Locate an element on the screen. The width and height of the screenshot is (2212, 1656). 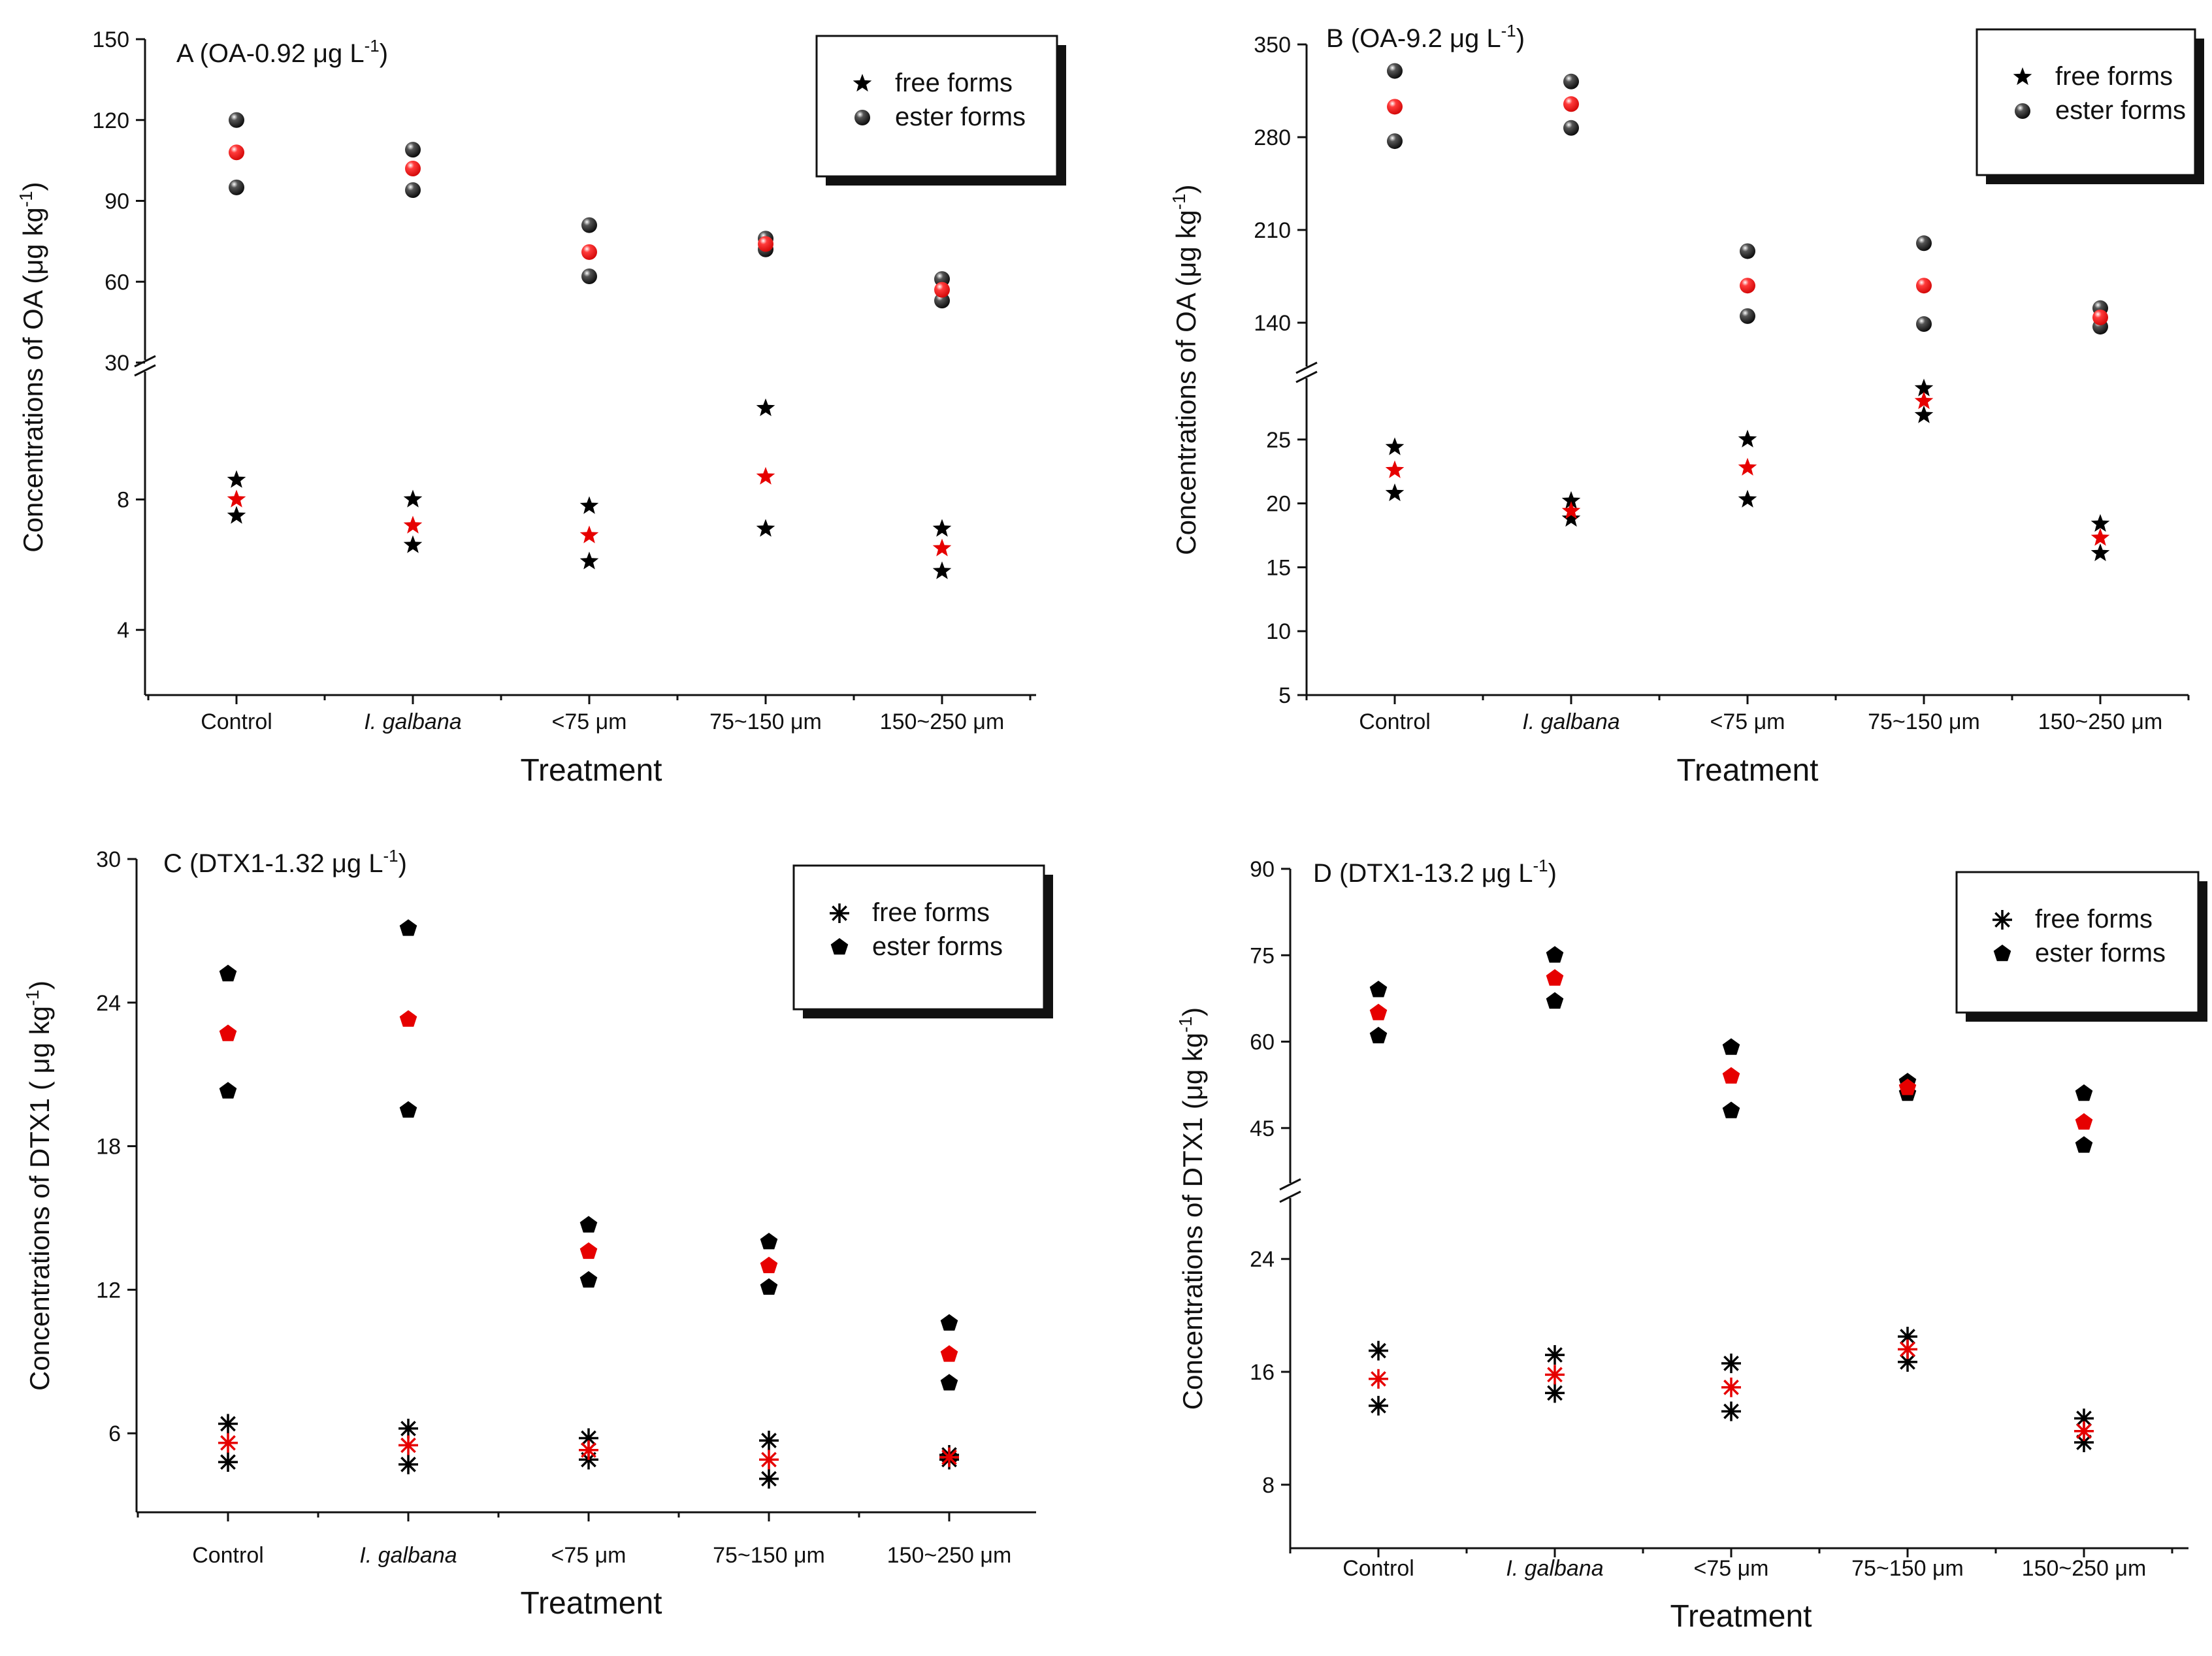
y-axis-title: Concentrations of DTX1 (μg kg-1) is located at coordinates (1191, 1208).